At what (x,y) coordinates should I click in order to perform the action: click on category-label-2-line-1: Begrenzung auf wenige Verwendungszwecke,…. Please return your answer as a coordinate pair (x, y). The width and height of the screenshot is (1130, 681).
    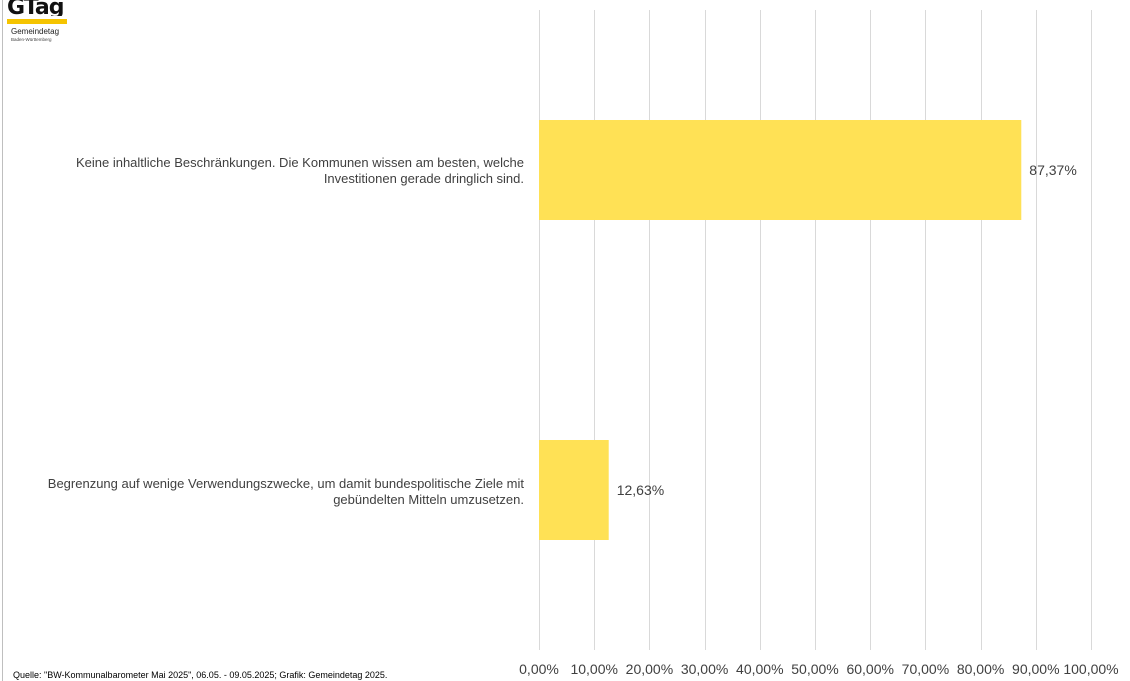
    Looking at the image, I should click on (285, 483).